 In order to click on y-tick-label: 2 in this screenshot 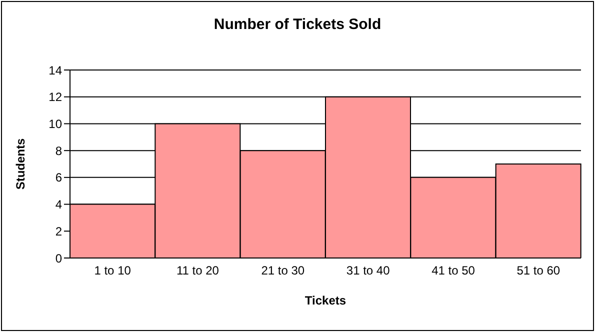, I will do `click(58, 231)`.